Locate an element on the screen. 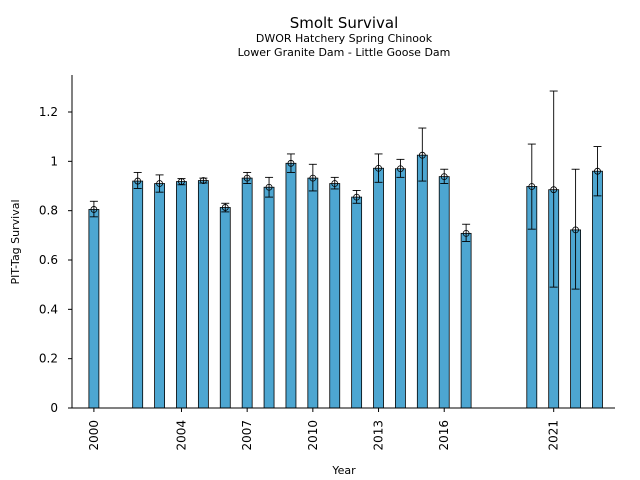  bar-2017 is located at coordinates (466, 320).